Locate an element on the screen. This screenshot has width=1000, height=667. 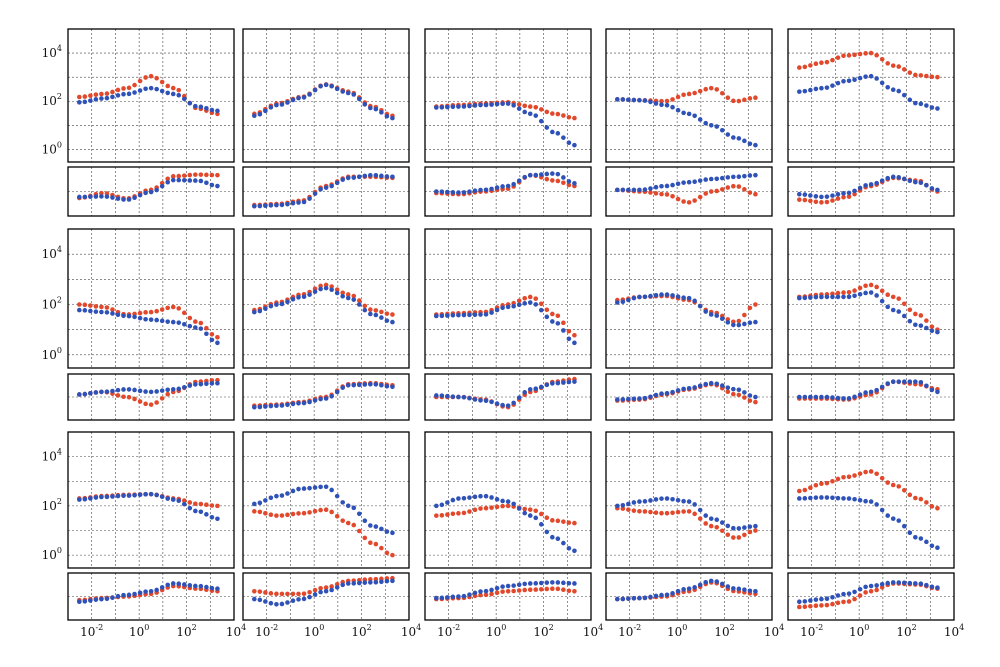
x-tick-label: 10⁰ is located at coordinates (859, 631).